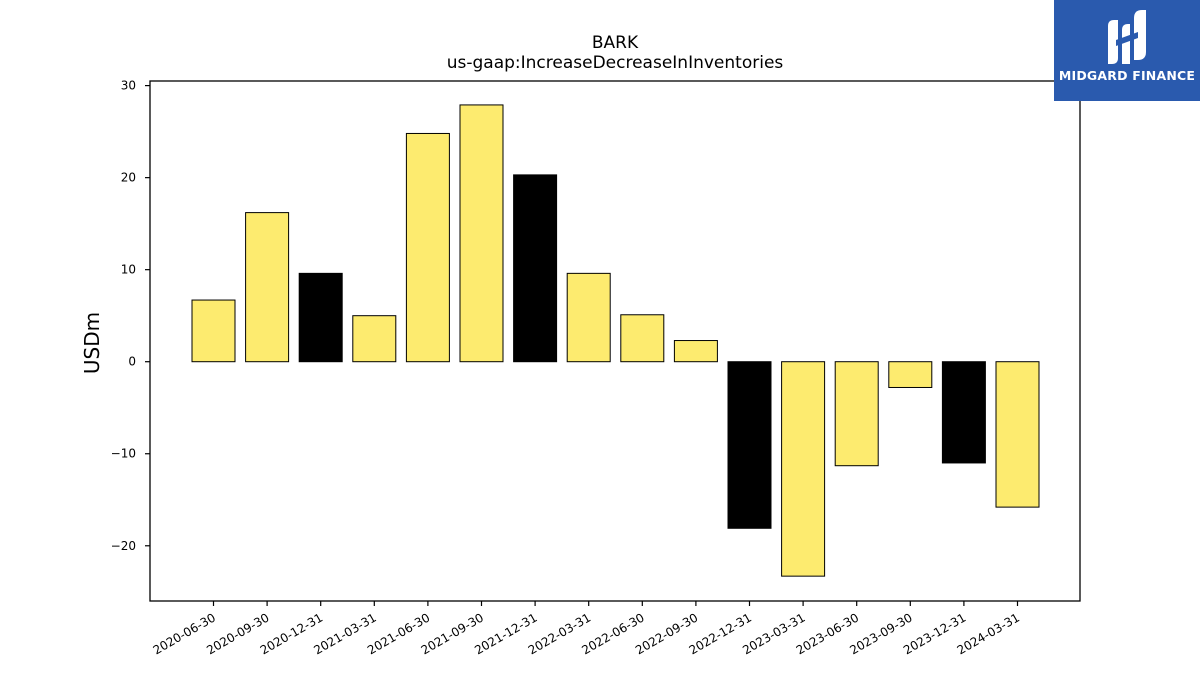 The width and height of the screenshot is (1200, 675). Describe the element at coordinates (130, 316) in the screenshot. I see `y-axis: −20 −10 0 10 20 30` at that location.